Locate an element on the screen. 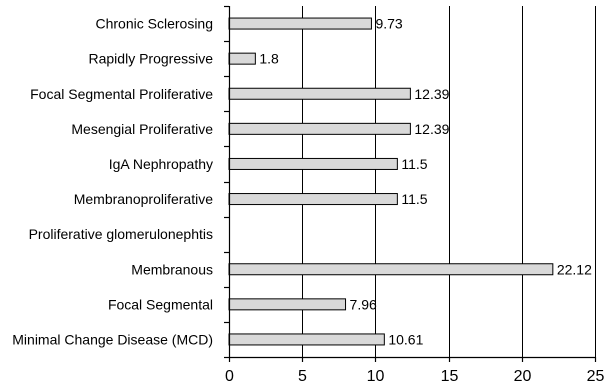 The height and width of the screenshot is (387, 611). category-label: IgA Nephropathy is located at coordinates (161, 164).